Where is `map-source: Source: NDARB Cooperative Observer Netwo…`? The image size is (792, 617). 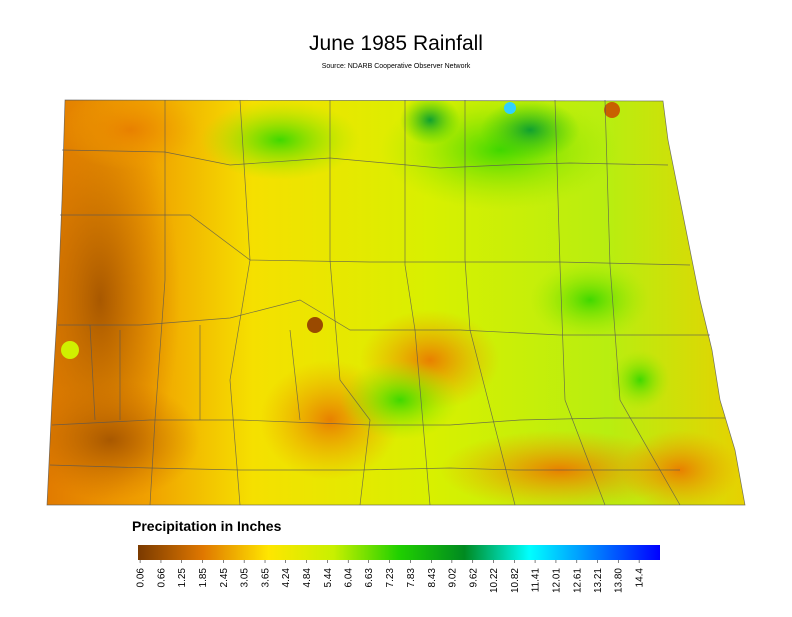
map-source: Source: NDARB Cooperative Observer Netwo… is located at coordinates (396, 66).